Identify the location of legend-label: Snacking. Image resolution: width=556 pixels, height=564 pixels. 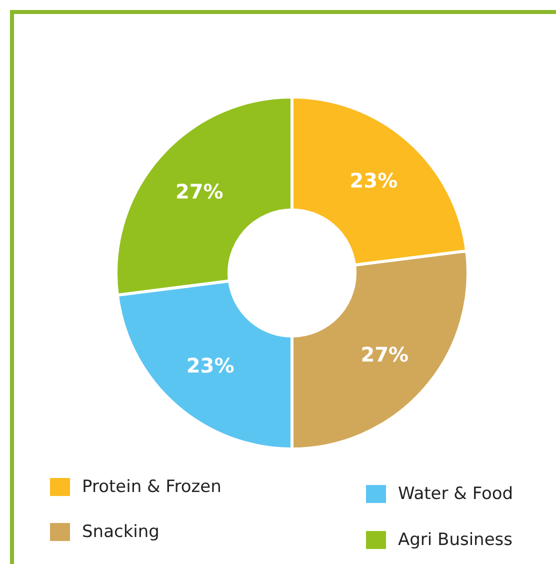
(121, 532).